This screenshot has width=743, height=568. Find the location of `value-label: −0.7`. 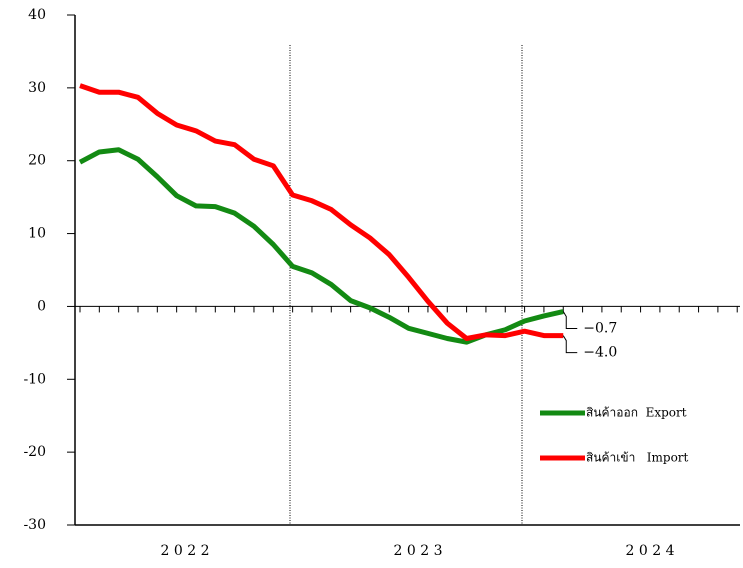

value-label: −0.7 is located at coordinates (600, 329).